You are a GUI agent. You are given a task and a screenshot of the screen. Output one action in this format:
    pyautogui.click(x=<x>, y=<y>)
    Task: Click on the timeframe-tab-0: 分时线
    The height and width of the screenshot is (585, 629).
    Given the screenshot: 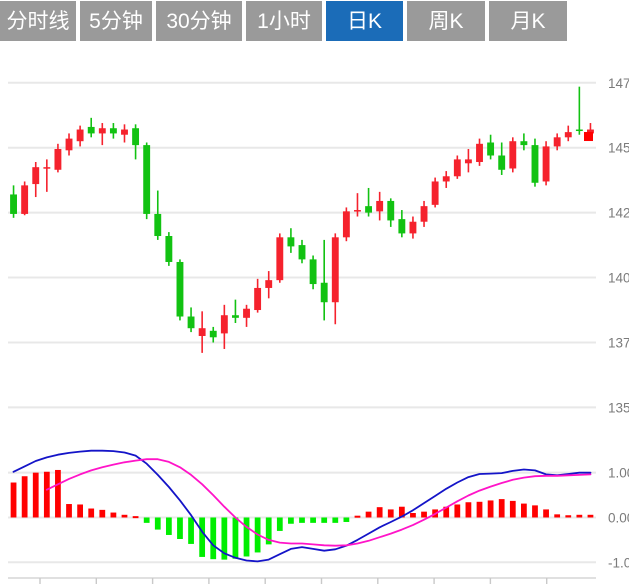 What is the action you would take?
    pyautogui.click(x=38, y=21)
    